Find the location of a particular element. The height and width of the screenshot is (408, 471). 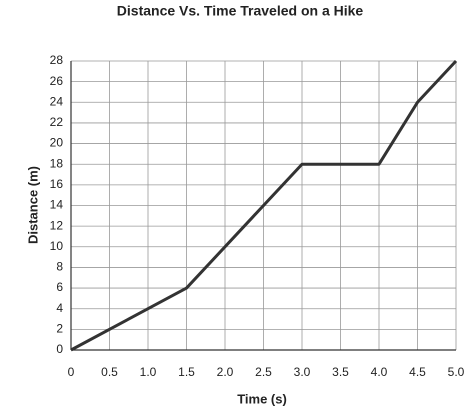

y-tick-label: 14 is located at coordinates (57, 205).